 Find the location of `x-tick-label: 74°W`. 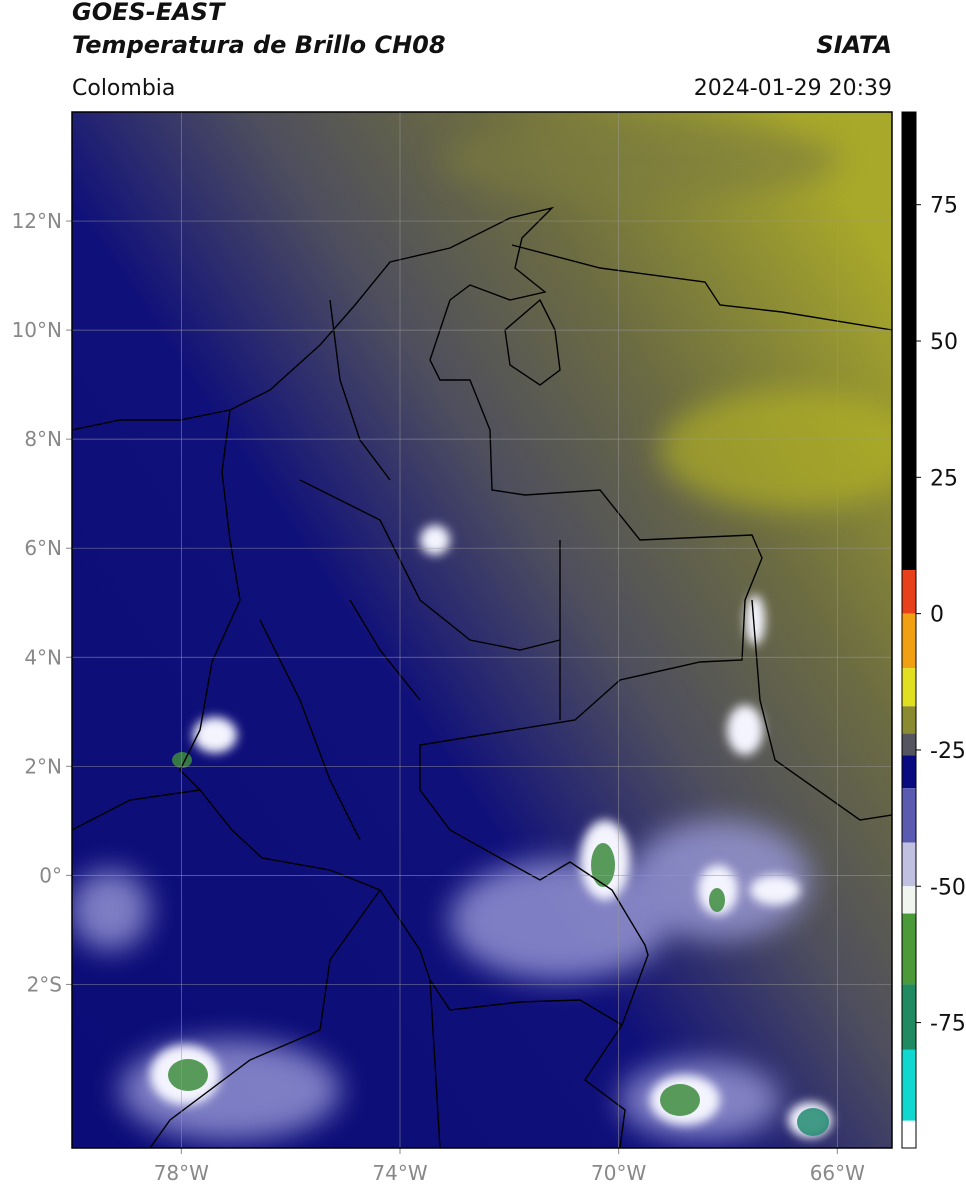

x-tick-label: 74°W is located at coordinates (399, 1173).